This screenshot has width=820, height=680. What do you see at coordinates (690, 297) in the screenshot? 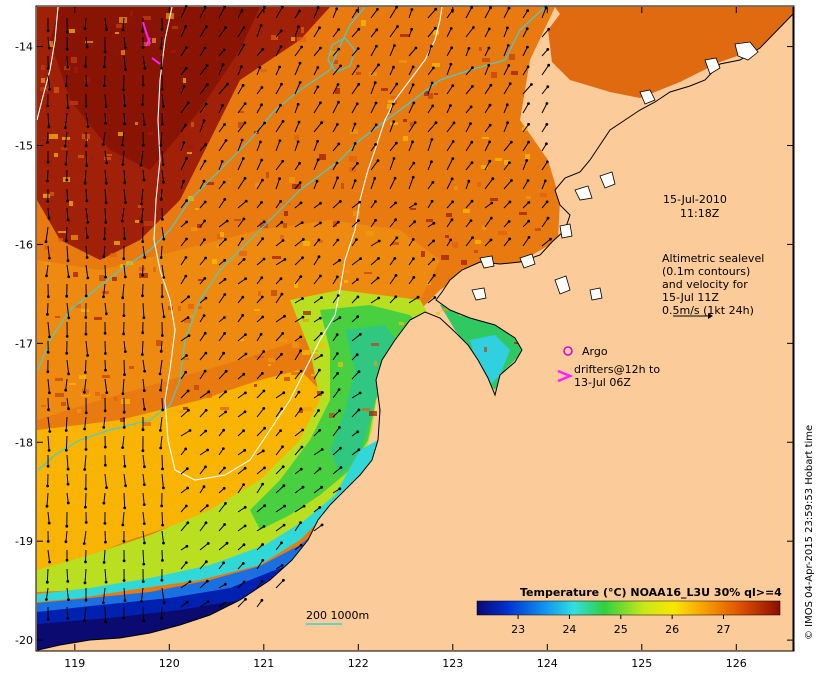
I see `altimetry-note-line-4: 15-Jul 11Z` at bounding box center [690, 297].